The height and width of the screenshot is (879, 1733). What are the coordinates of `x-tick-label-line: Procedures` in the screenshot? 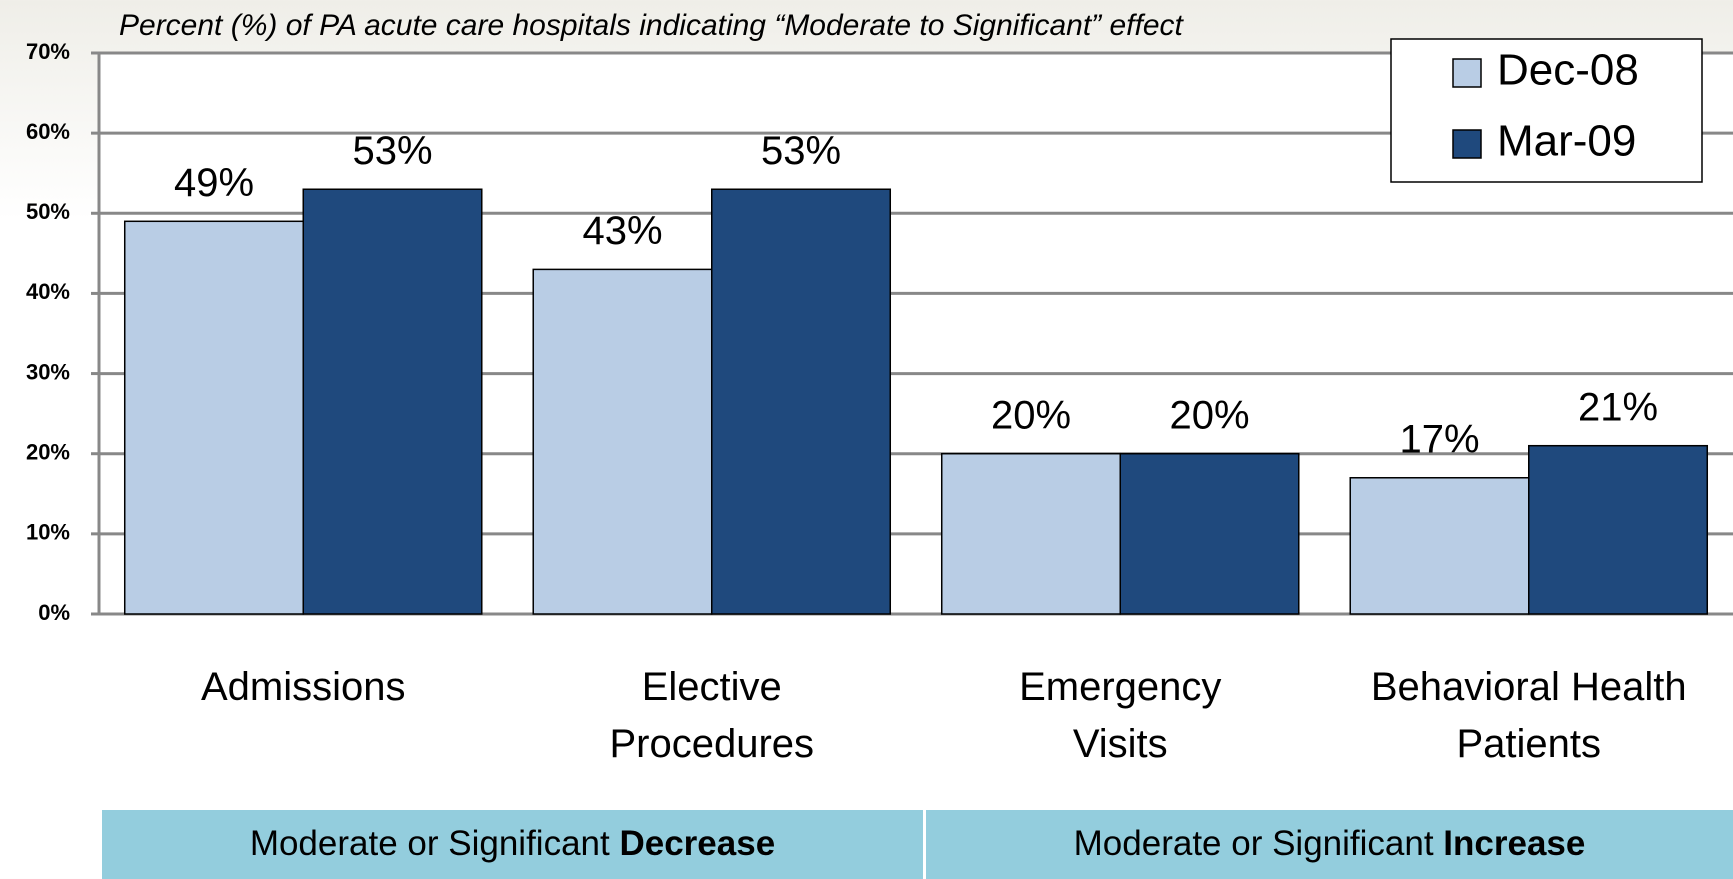 It's located at (711, 744).